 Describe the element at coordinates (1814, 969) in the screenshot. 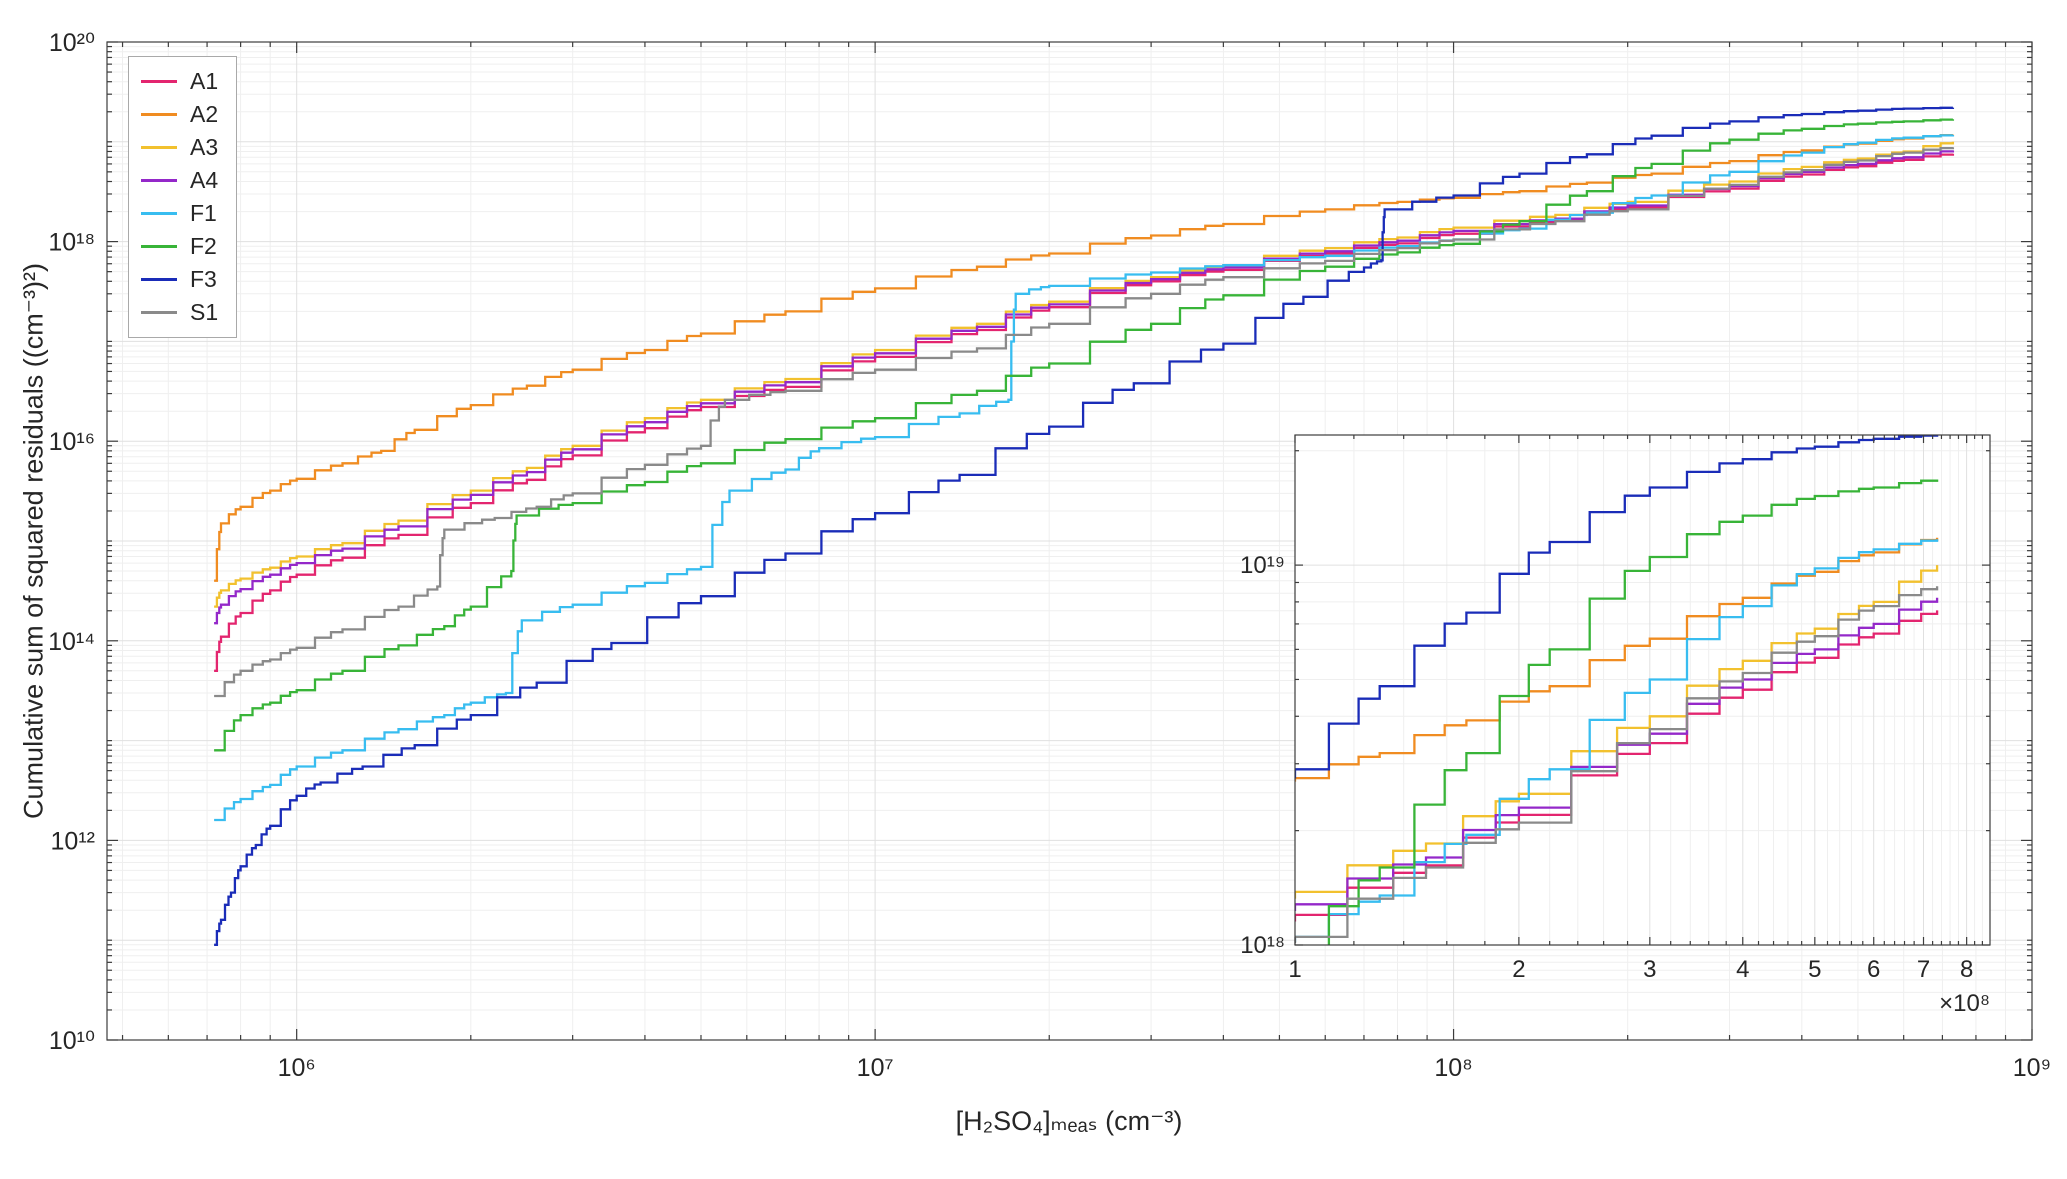

I see `inset-x-tick-label: 5` at that location.